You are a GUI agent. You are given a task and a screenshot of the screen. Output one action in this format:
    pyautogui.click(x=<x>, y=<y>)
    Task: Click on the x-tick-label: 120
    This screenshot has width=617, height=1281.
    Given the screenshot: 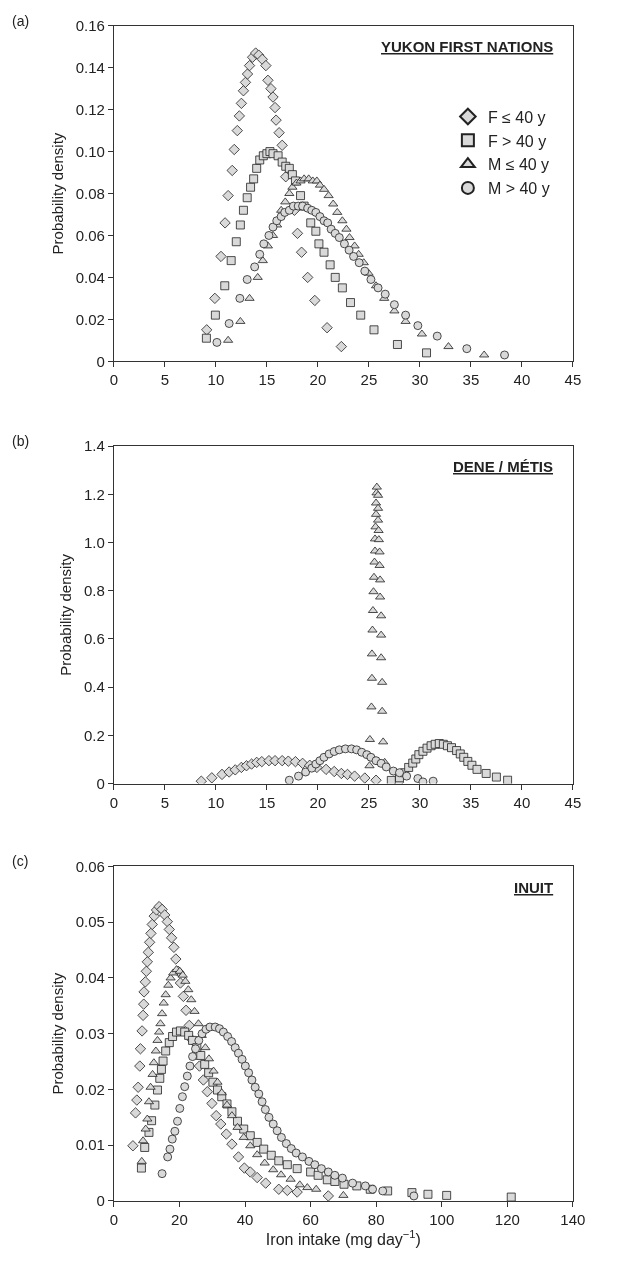 What is the action you would take?
    pyautogui.click(x=507, y=1219)
    